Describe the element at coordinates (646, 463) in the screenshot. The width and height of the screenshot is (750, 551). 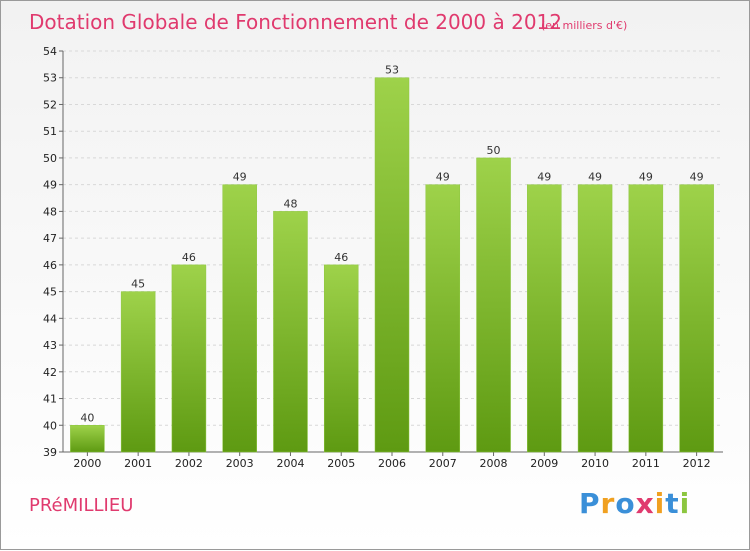
I see `x-tick-label-2011: 2011` at that location.